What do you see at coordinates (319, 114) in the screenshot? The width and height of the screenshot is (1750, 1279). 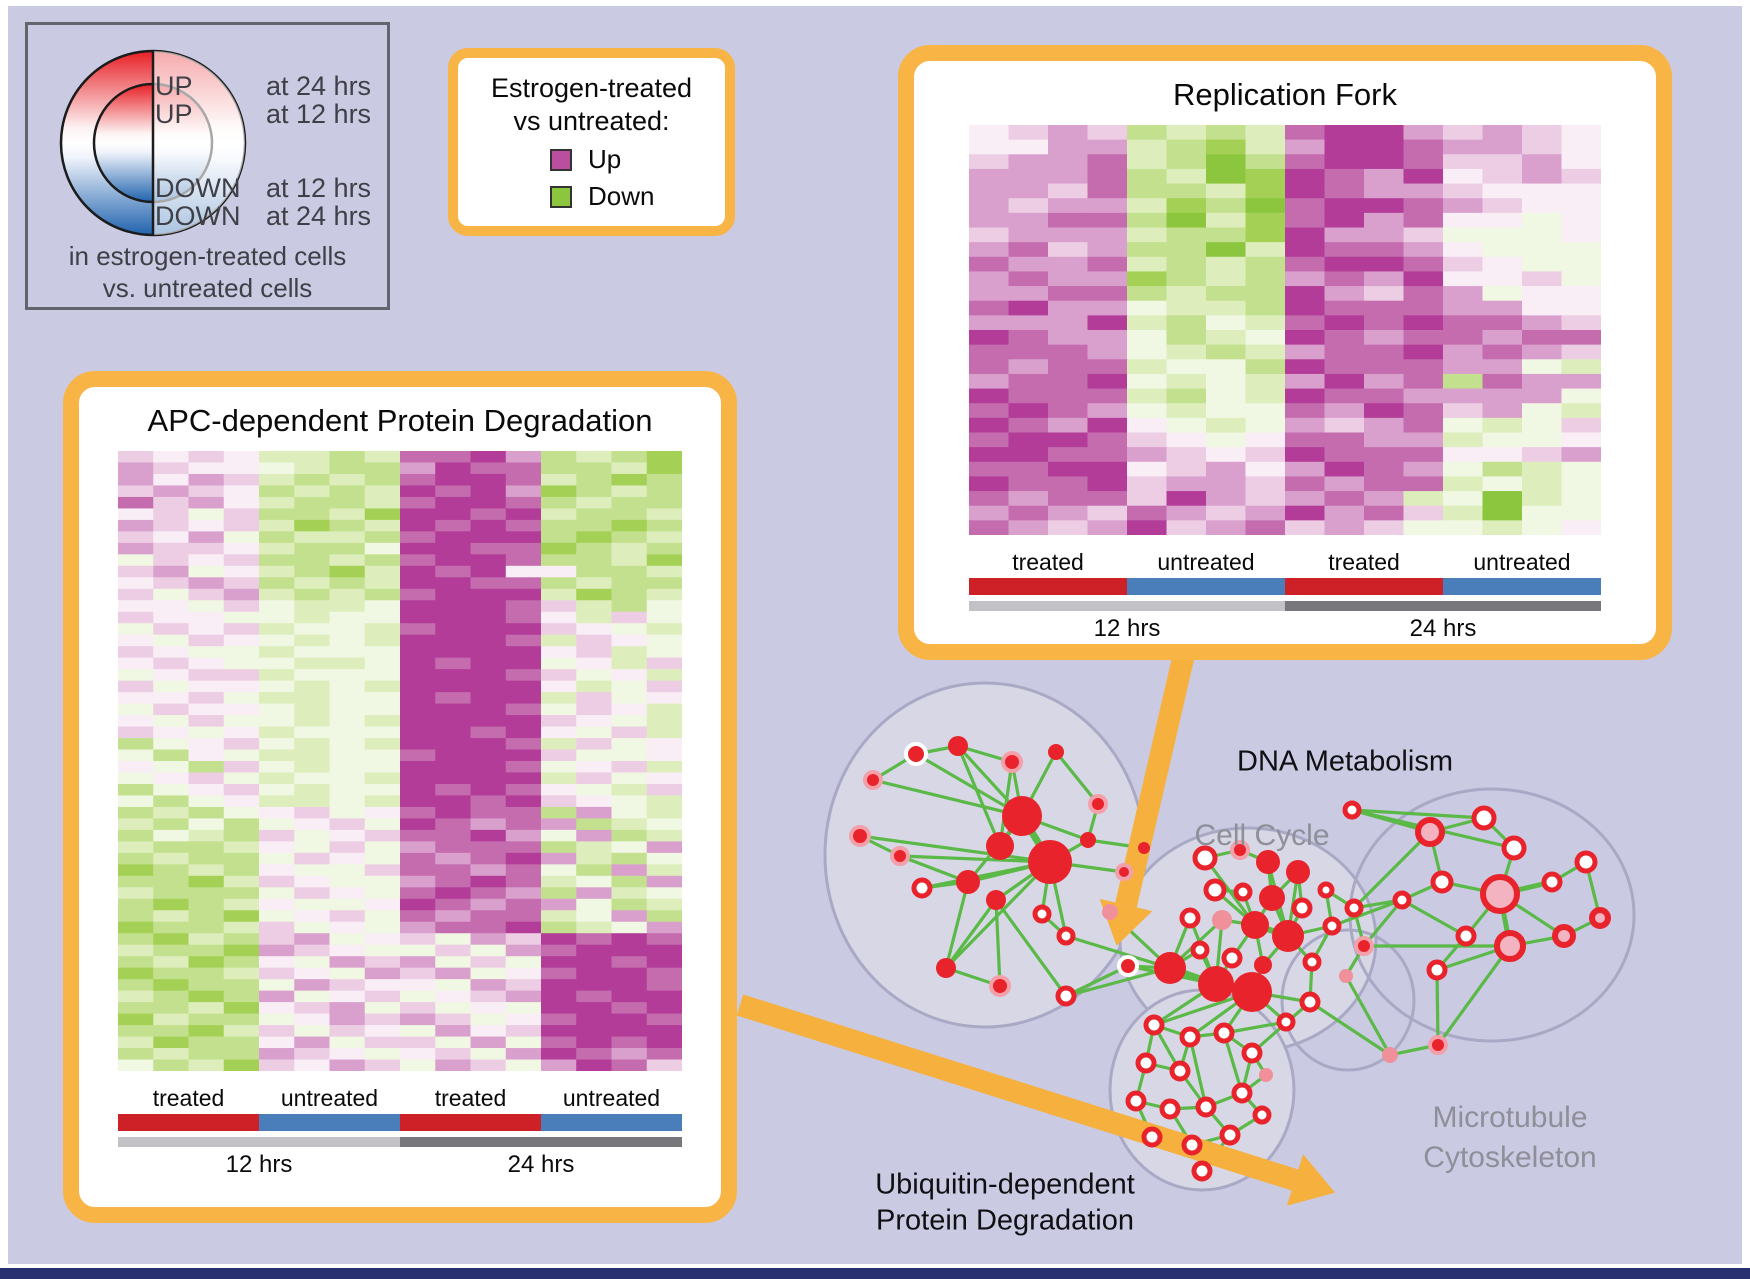 I see `at-12-label: at 12 hrs` at bounding box center [319, 114].